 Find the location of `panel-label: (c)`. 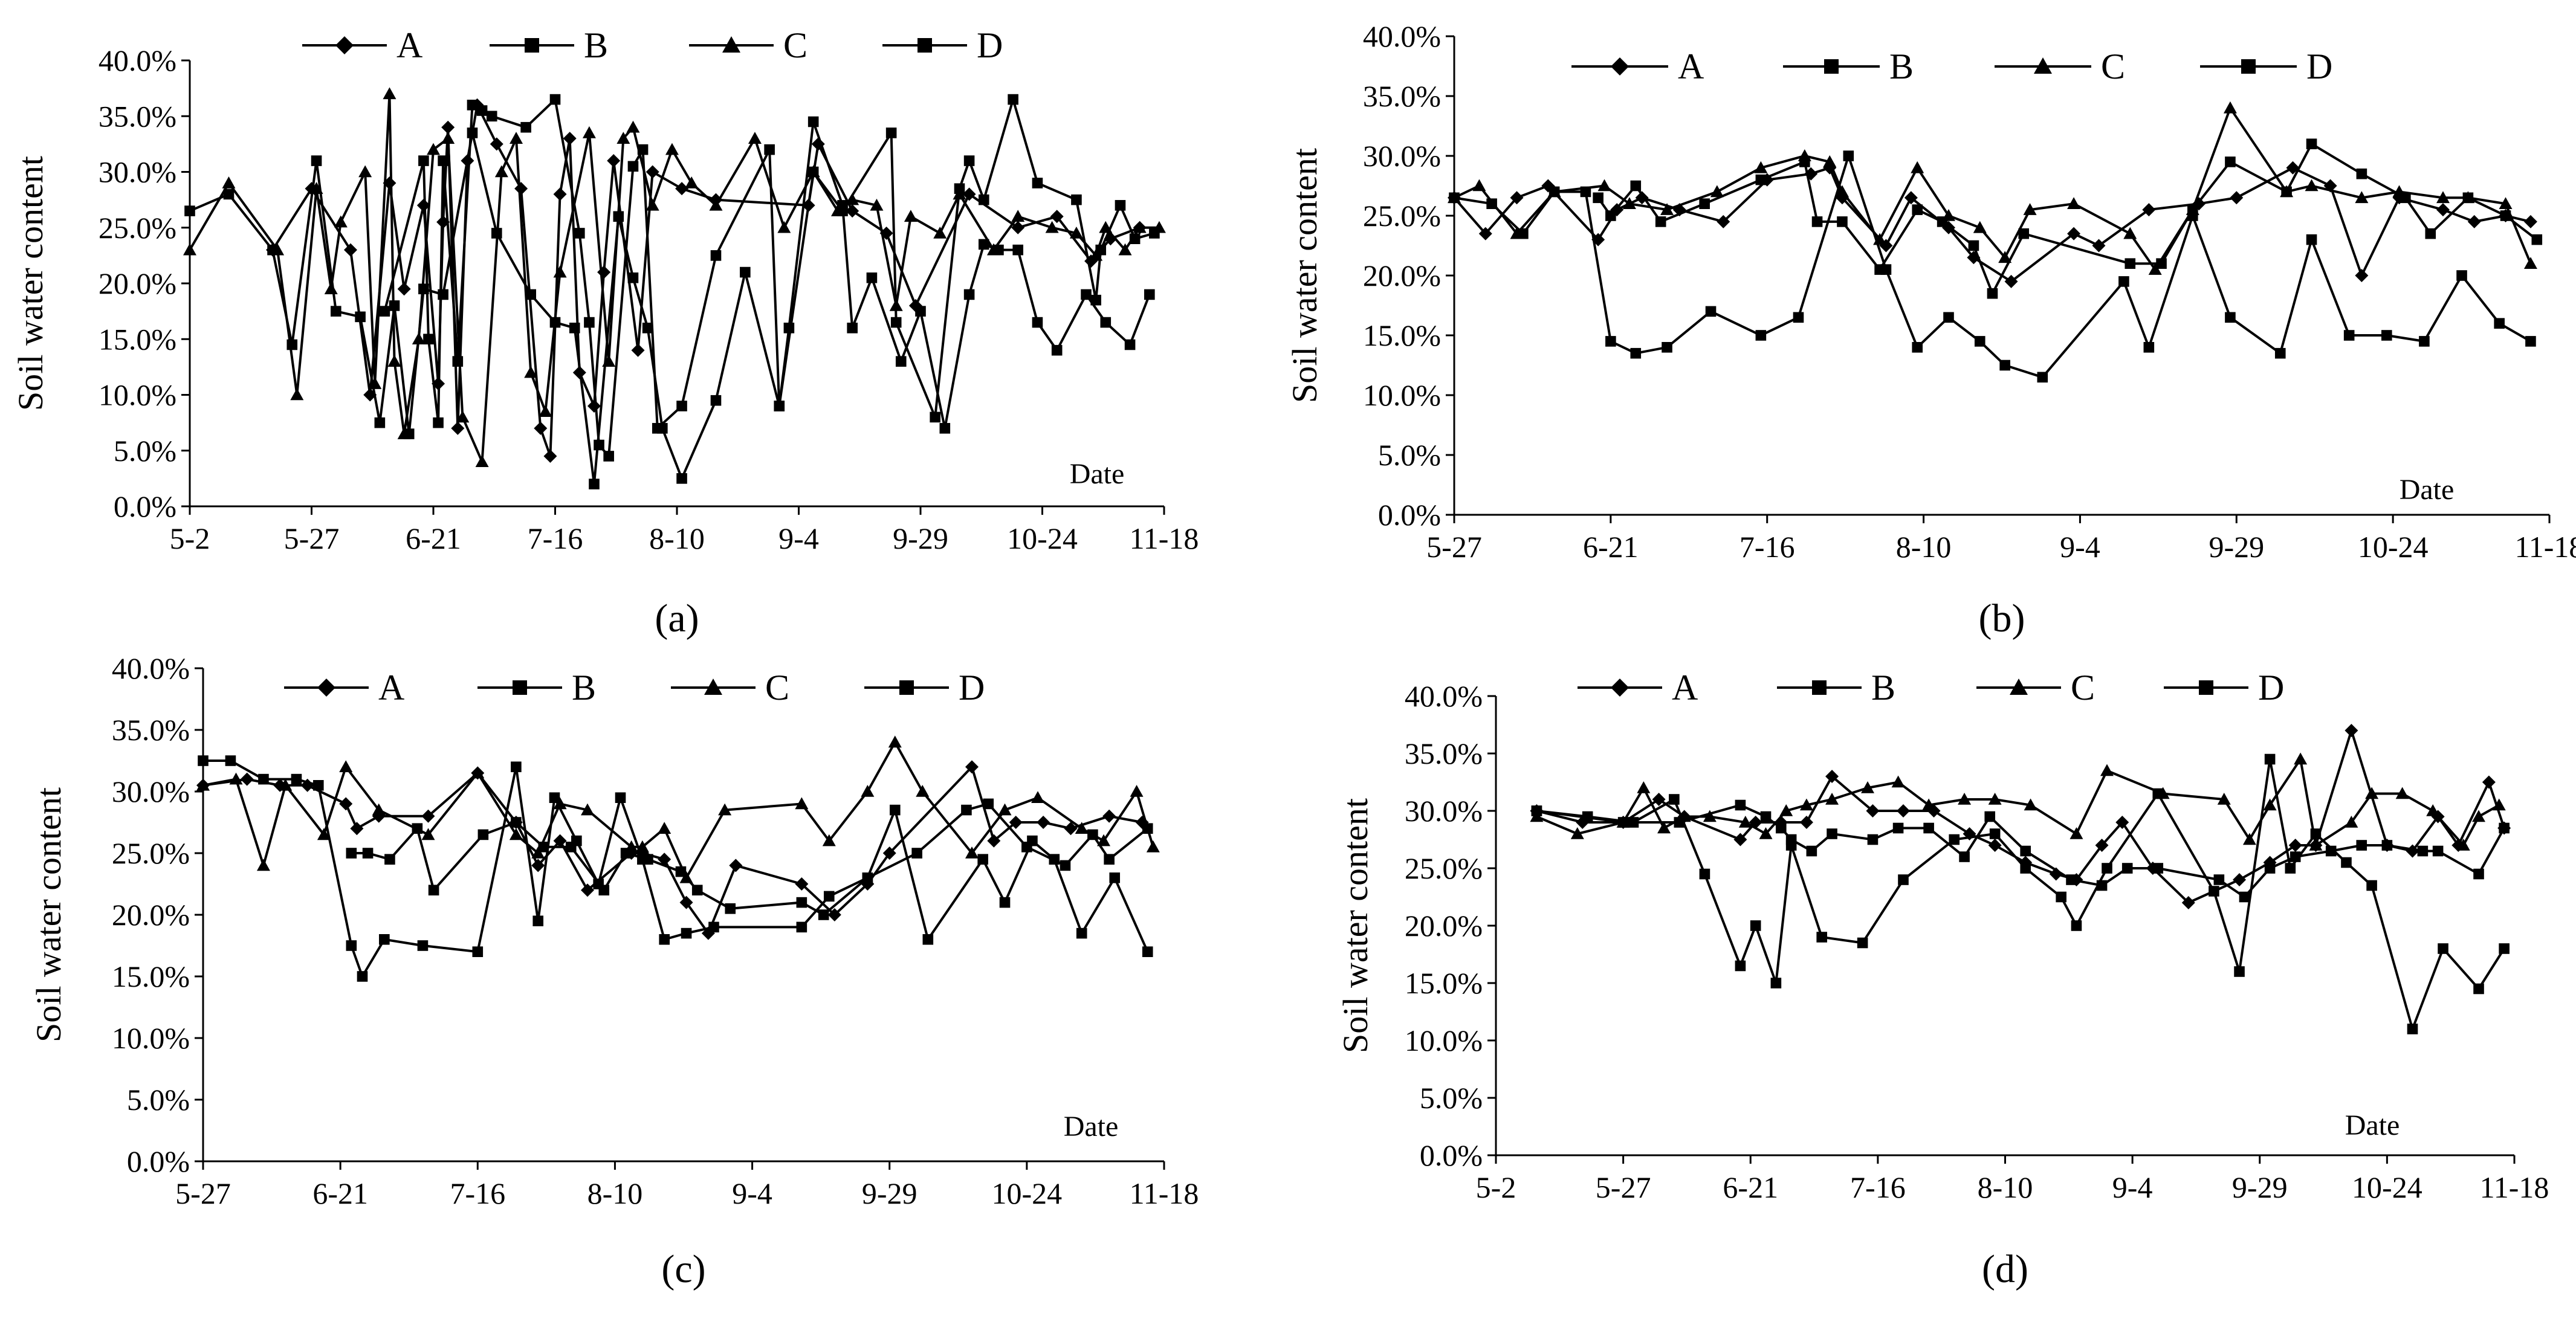

panel-label: (c) is located at coordinates (683, 1269).